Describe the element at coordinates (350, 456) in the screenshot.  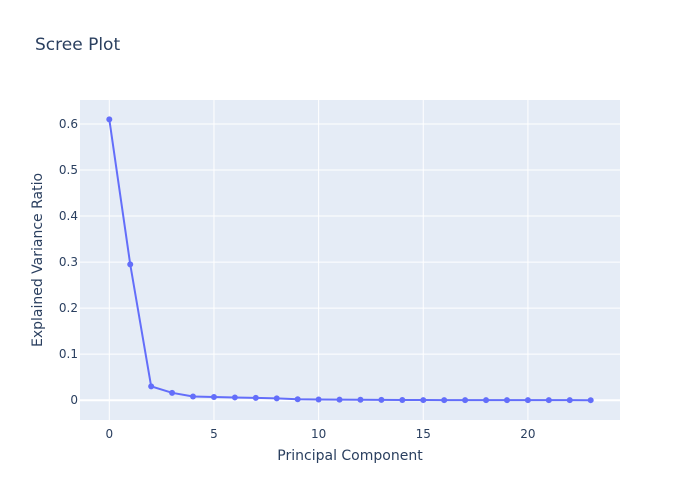
I see `x-axis-label: Principal Component` at that location.